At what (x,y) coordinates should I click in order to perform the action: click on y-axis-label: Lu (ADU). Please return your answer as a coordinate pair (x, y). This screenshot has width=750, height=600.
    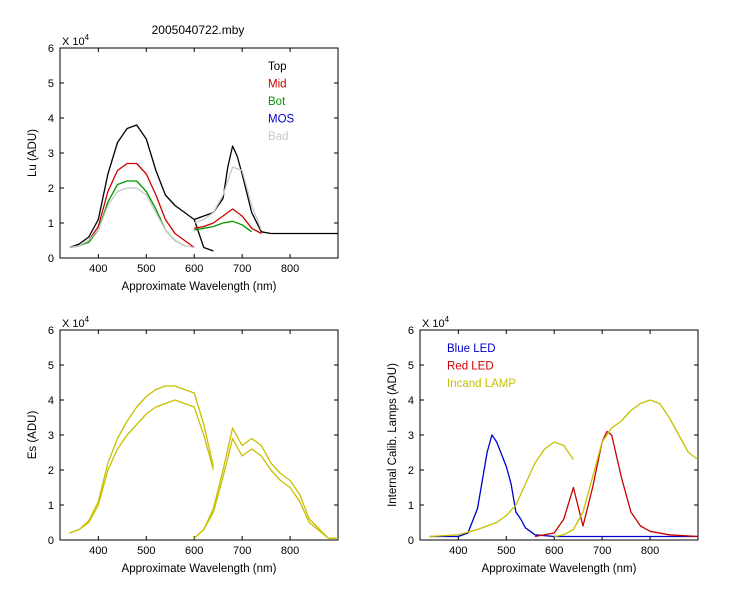
    Looking at the image, I should click on (33, 153).